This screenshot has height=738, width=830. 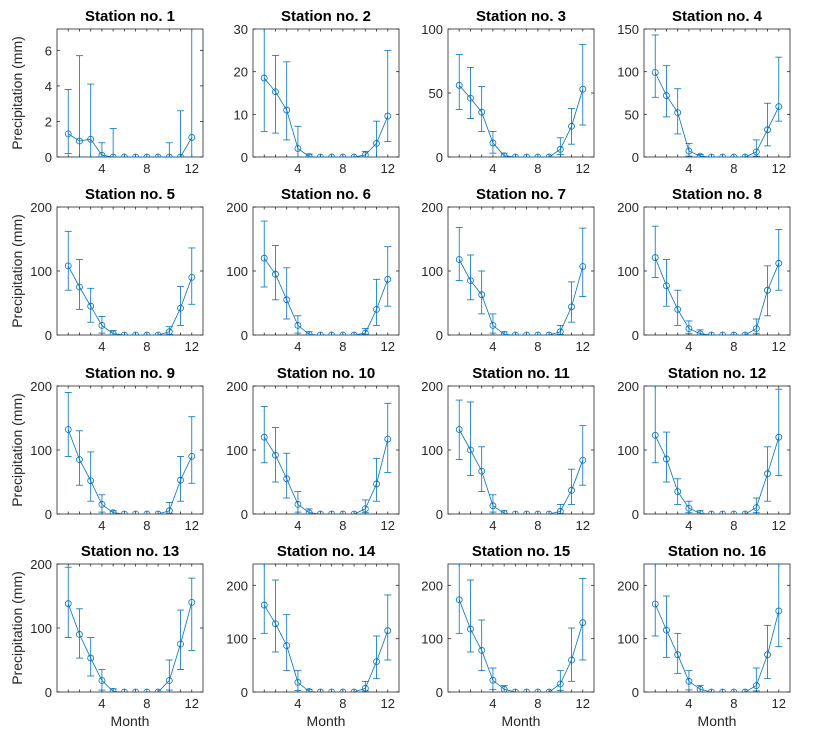 I want to click on subplot-11: 4 8 12 0 100 200 Station no. 11, so click(x=508, y=449).